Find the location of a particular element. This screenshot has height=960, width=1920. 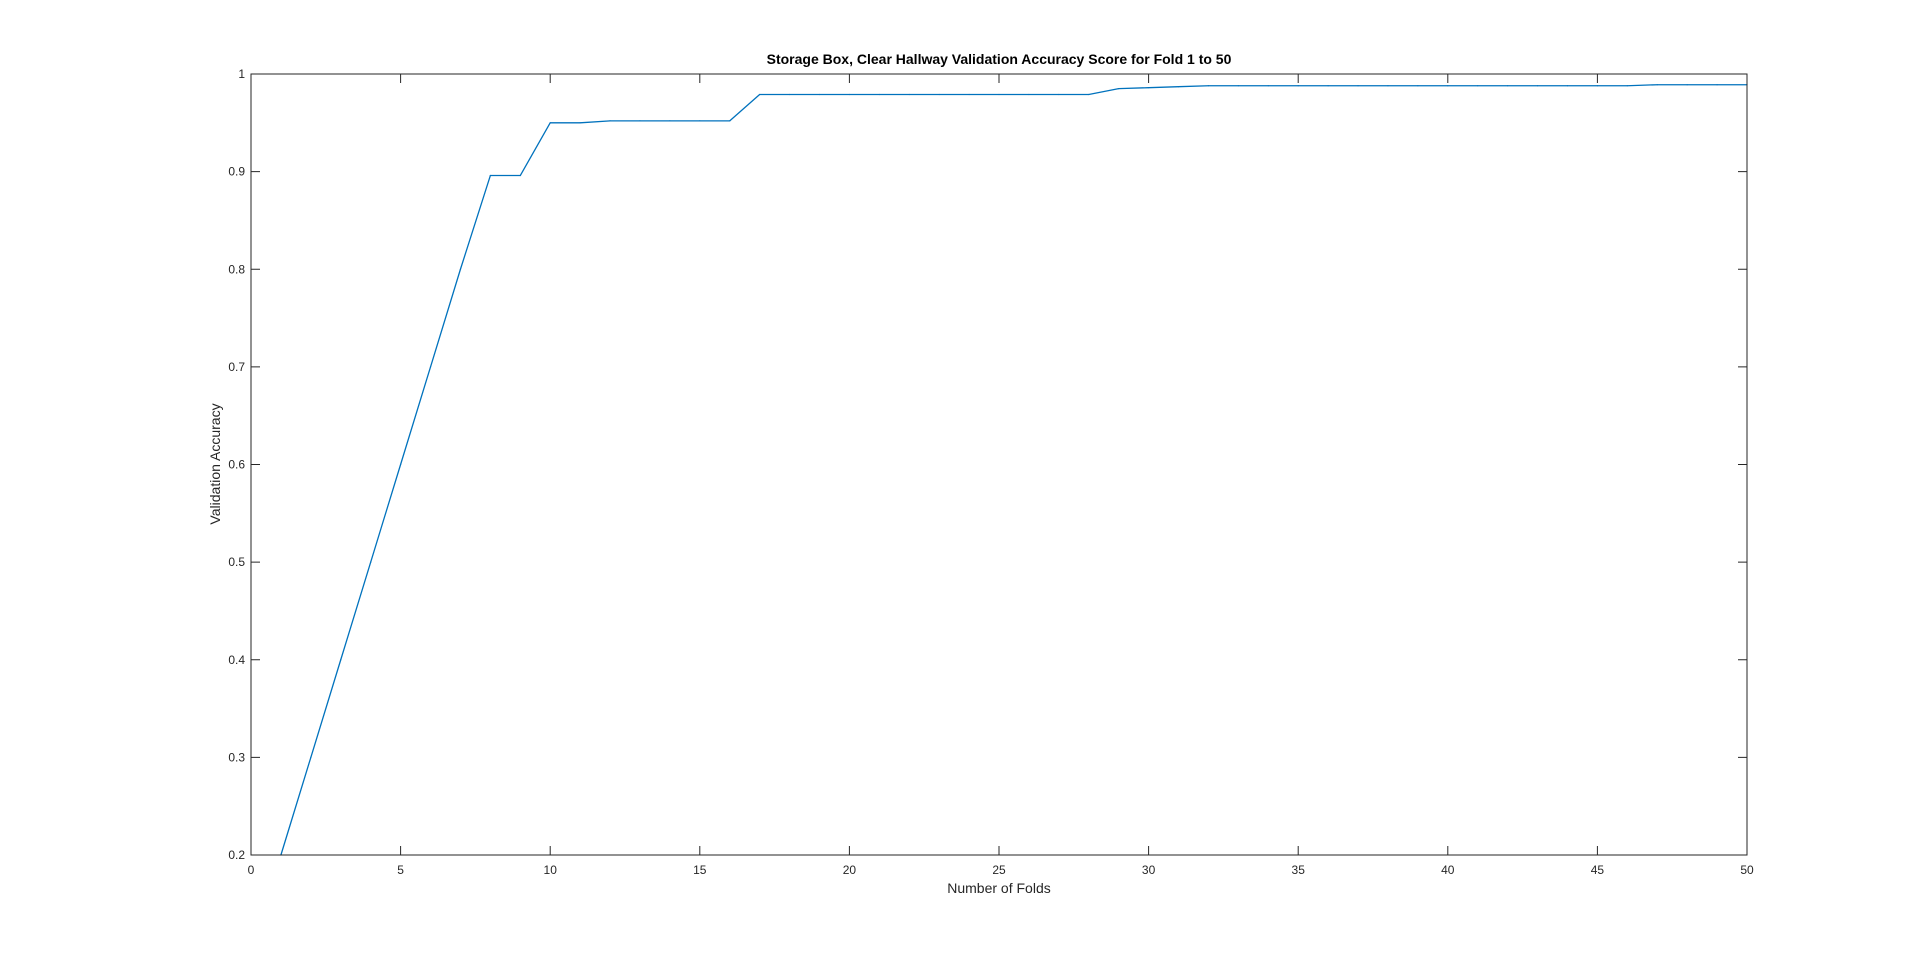

y-tick-label: 0.7 is located at coordinates (236, 367).